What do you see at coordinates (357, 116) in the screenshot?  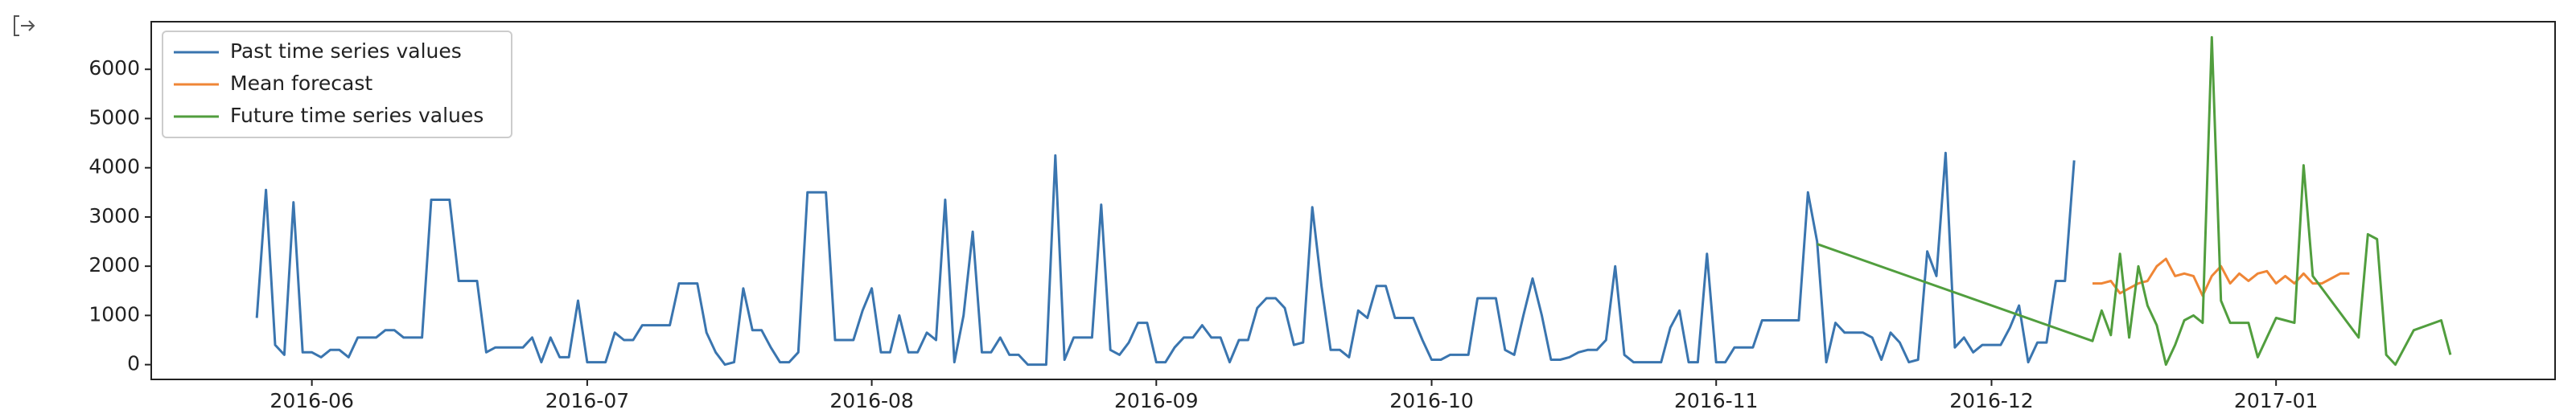 I see `legend-label: Future time series values` at bounding box center [357, 116].